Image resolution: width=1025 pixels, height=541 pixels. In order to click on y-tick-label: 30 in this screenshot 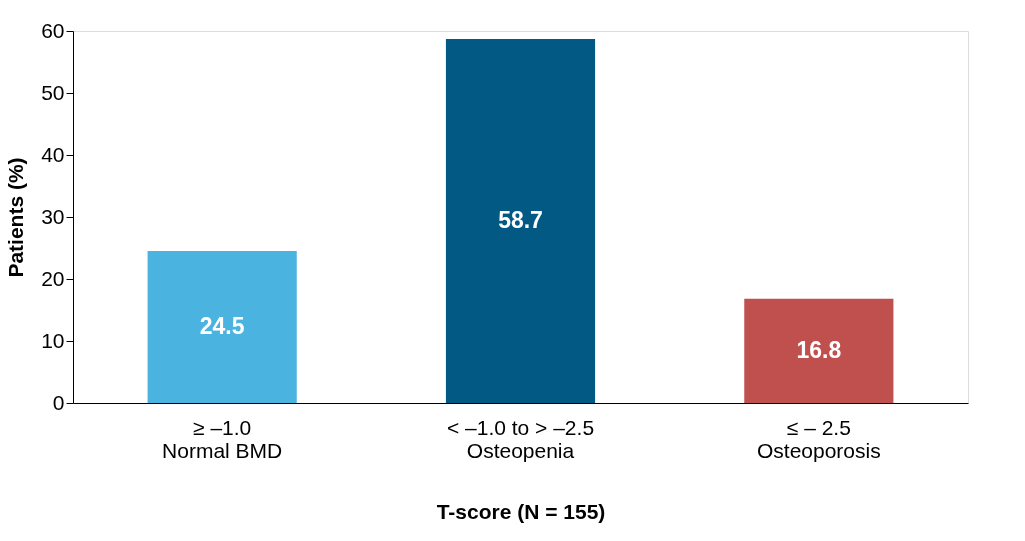, I will do `click(53, 216)`.